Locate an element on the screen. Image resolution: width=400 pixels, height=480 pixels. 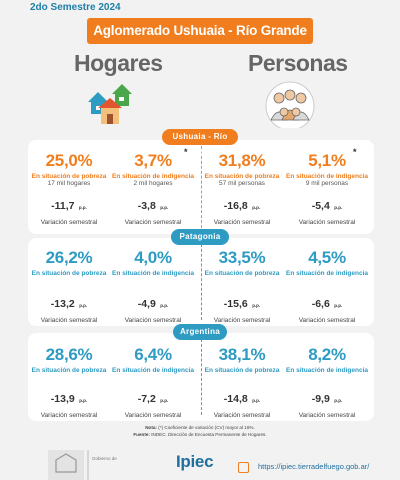
var-personas-pobreza-argentina: -14,8 p.p. Variación semestral is located at coordinates (242, 406).